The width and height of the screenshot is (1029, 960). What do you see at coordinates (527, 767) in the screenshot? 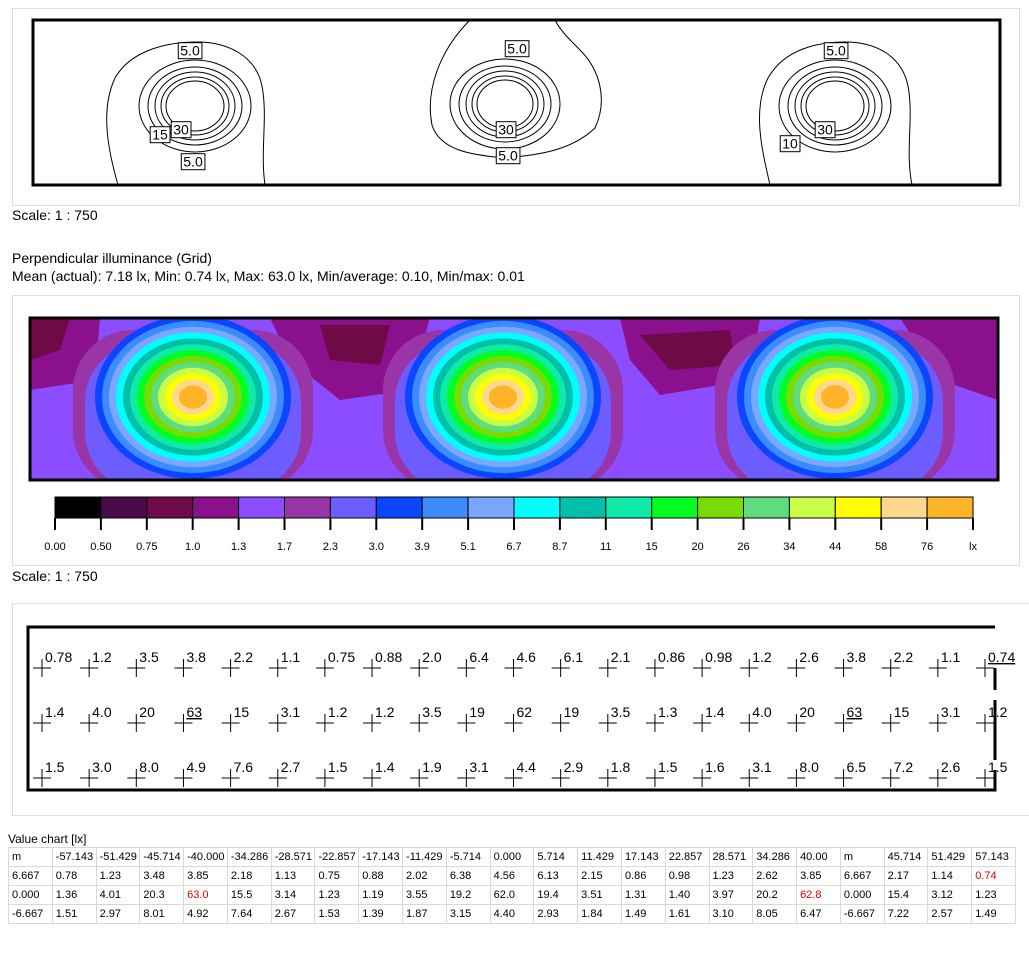
I see `grid-value: 4.4` at bounding box center [527, 767].